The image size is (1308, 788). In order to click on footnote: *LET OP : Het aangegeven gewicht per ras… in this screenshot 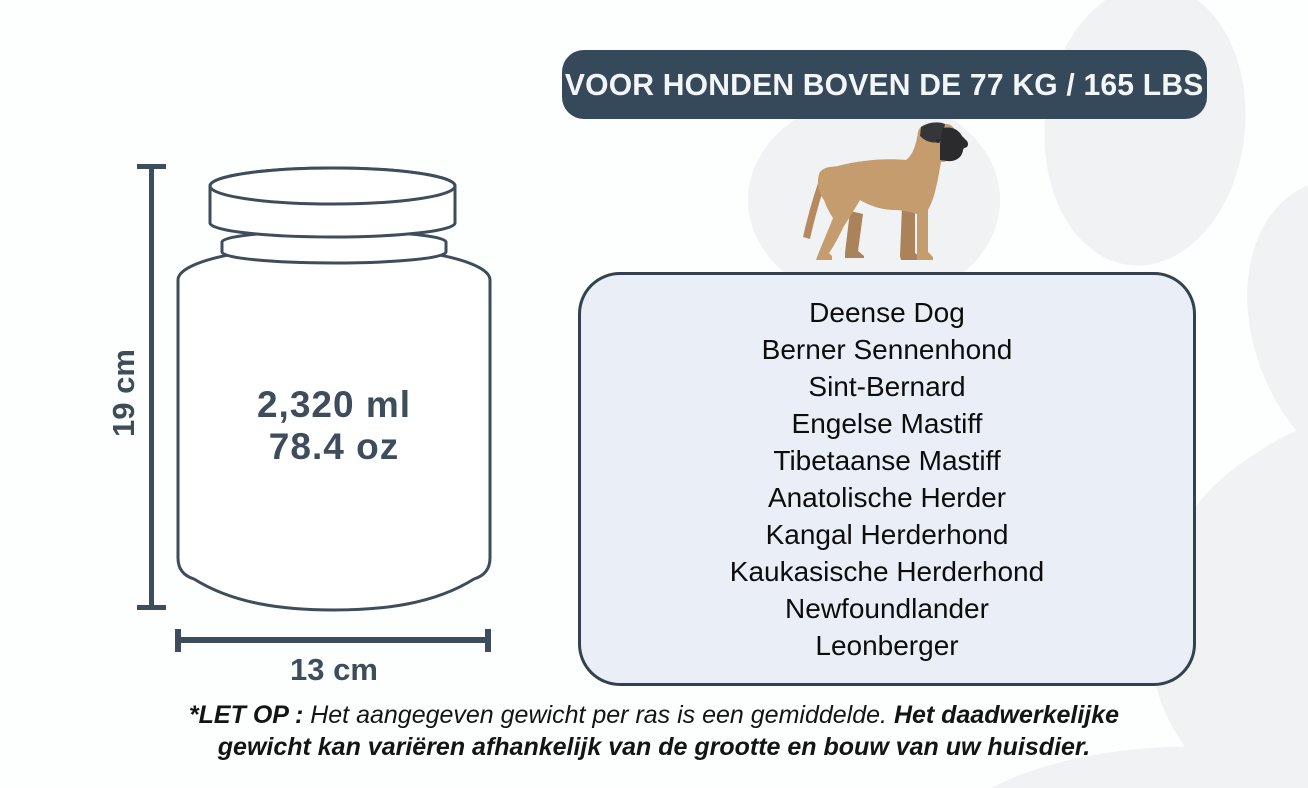, I will do `click(654, 731)`.